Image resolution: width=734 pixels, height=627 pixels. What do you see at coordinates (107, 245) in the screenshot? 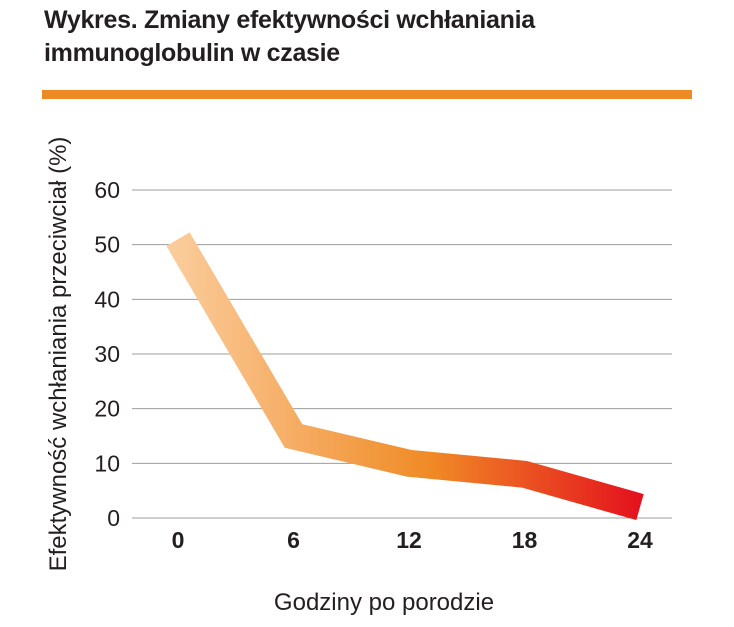
I see `y-tick-label: 50` at bounding box center [107, 245].